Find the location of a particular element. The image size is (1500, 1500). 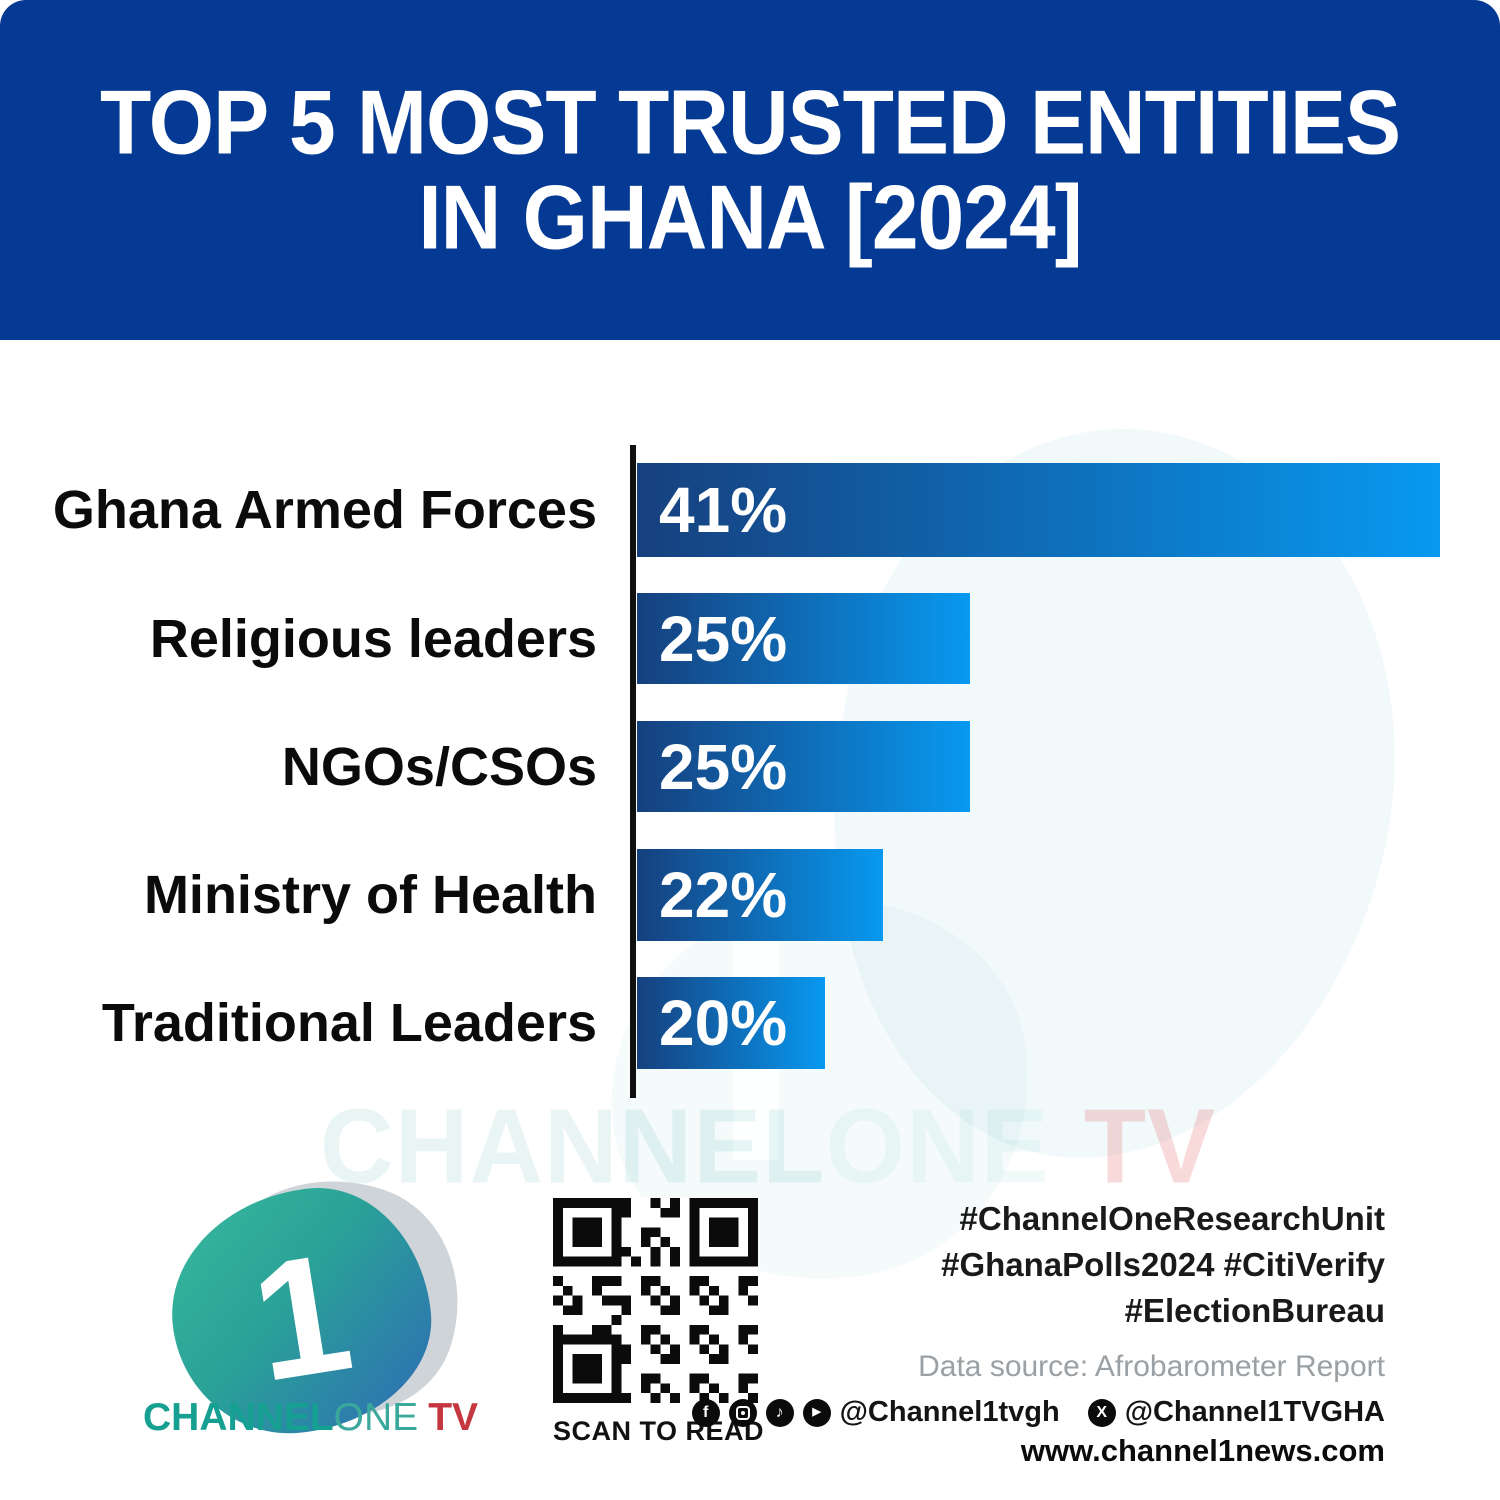

watermark-text: CHANNELONE TV is located at coordinates (768, 1147).